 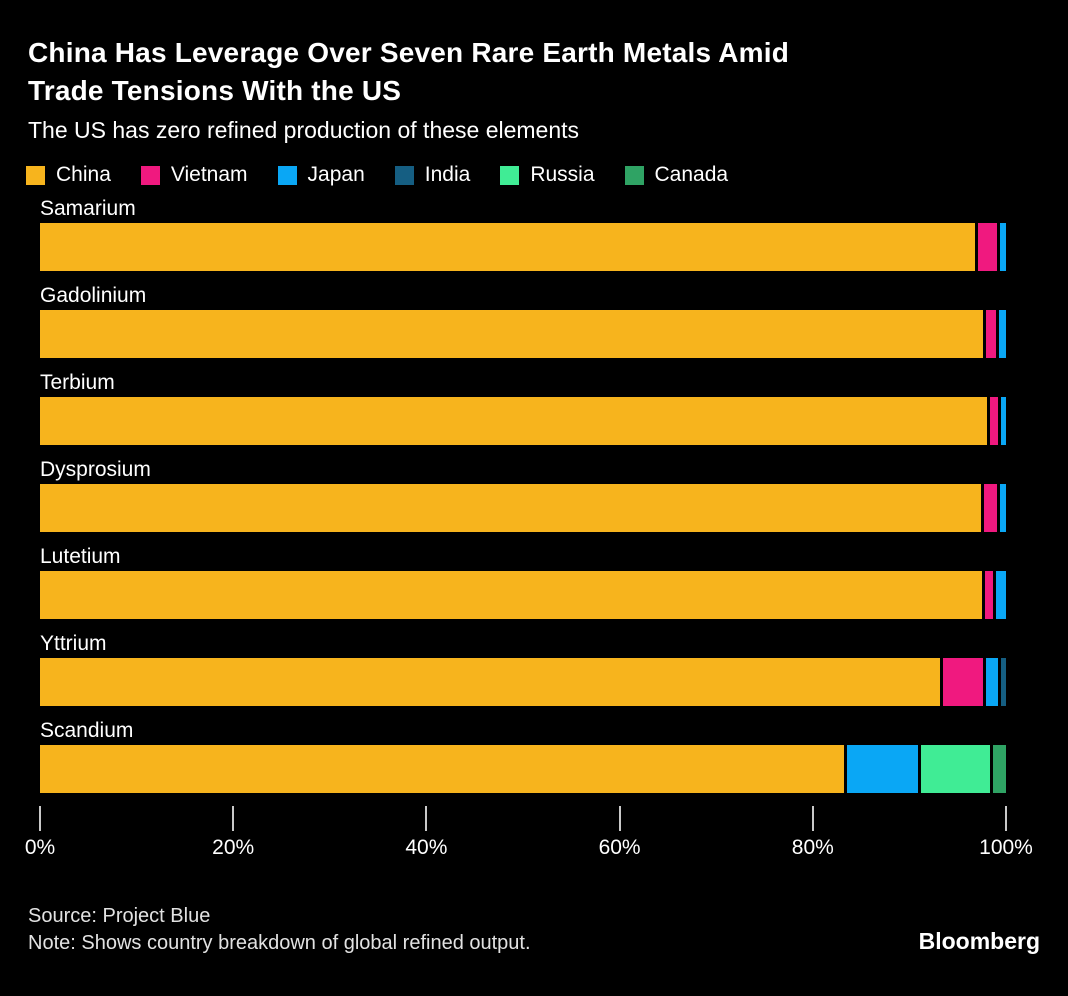 I want to click on chart-row: Lutetium, so click(x=540, y=581).